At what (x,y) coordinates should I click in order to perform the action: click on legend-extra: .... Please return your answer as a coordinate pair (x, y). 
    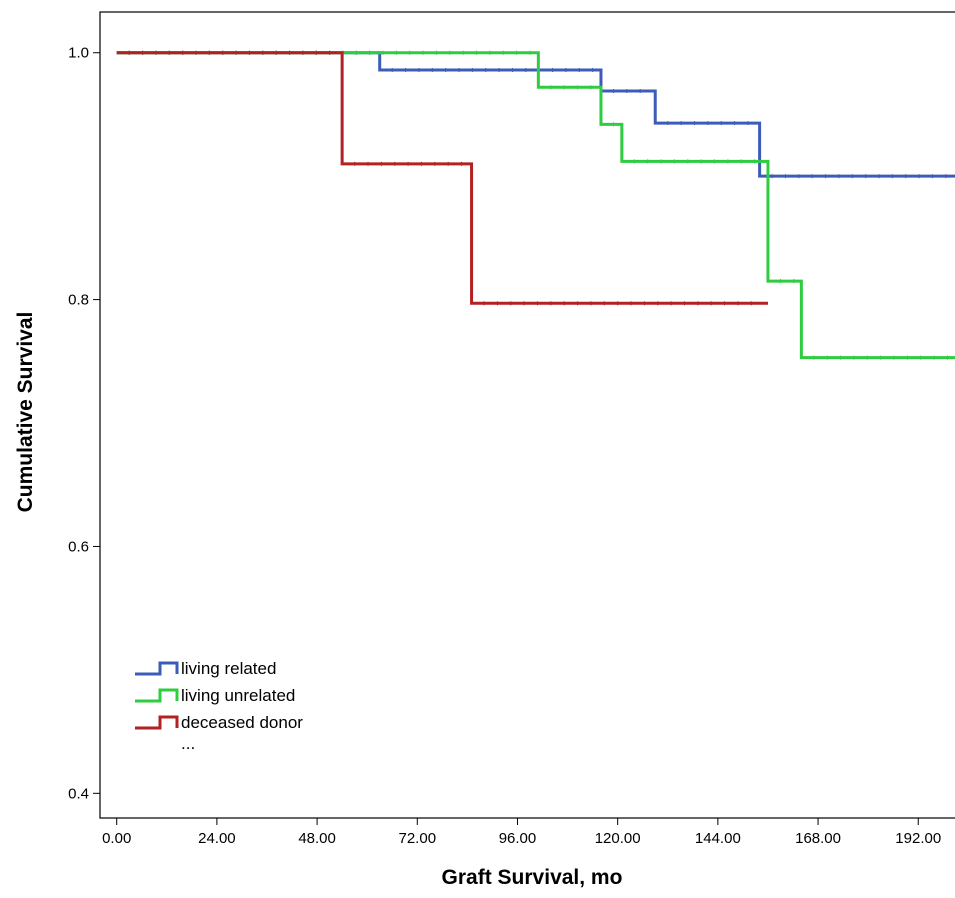
    Looking at the image, I should click on (188, 743).